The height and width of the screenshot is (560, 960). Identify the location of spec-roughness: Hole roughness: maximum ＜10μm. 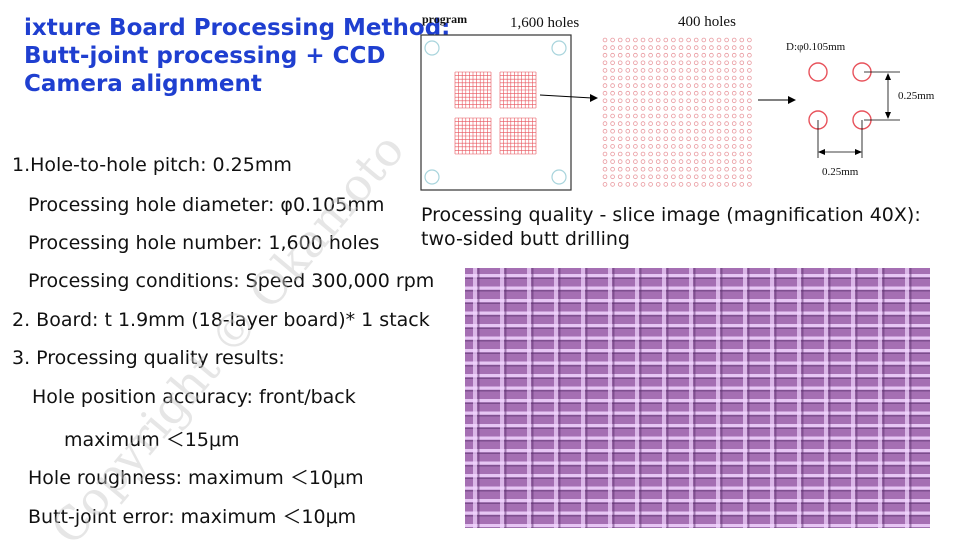
(196, 478).